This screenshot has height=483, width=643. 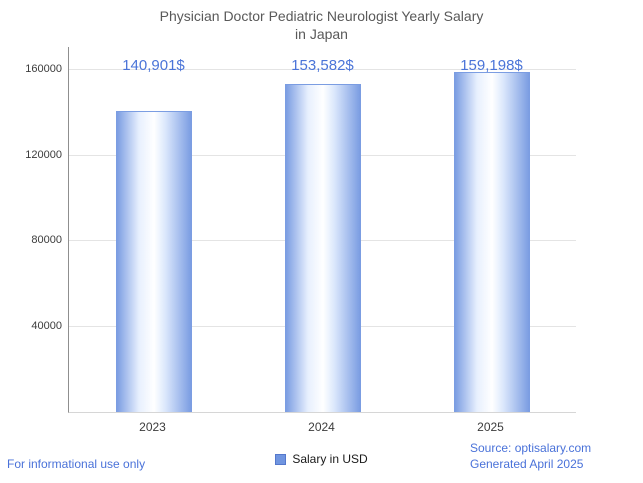 I want to click on bar-2024, so click(x=322, y=247).